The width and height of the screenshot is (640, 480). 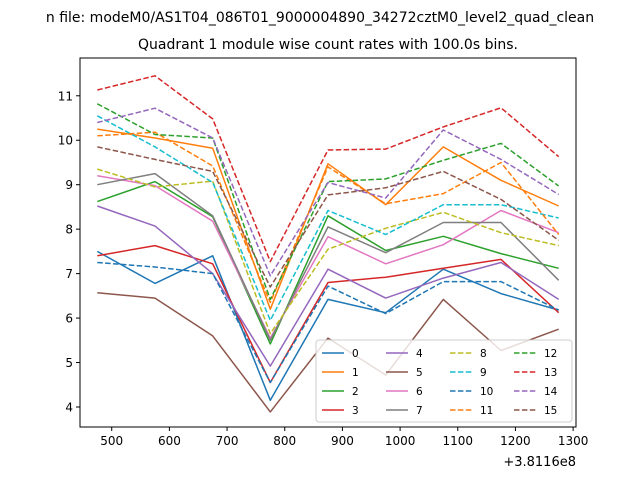 What do you see at coordinates (69, 319) in the screenshot?
I see `y-tick-label: 6` at bounding box center [69, 319].